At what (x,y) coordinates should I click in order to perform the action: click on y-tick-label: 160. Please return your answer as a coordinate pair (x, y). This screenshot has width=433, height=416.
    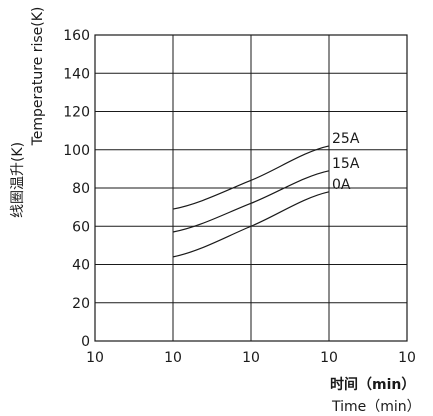
    Looking at the image, I should click on (76, 36).